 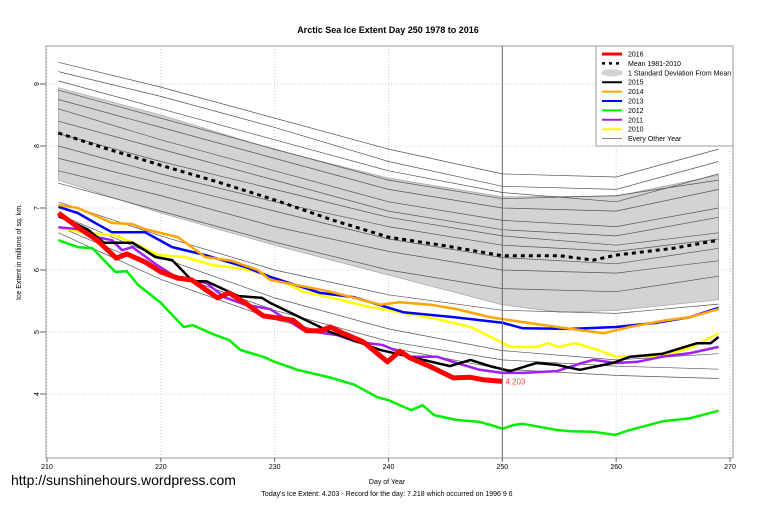 I want to click on y-tick-label: 9, so click(x=37, y=84).